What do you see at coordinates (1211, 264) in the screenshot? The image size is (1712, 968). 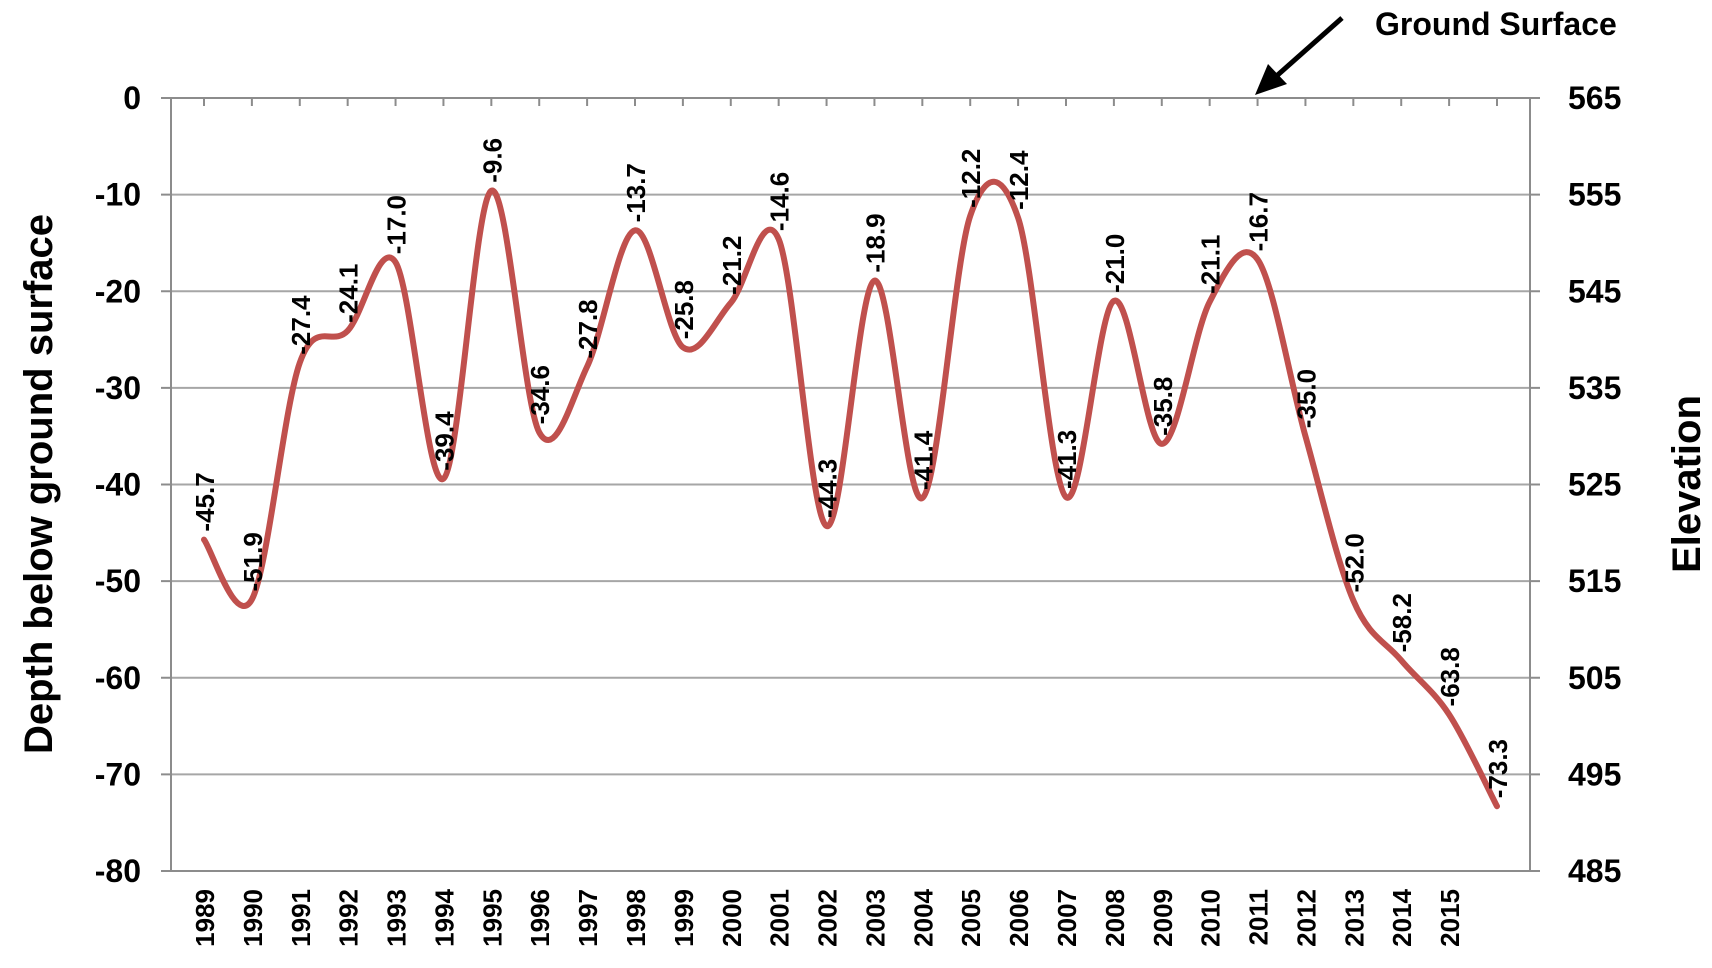 I see `data-label: -21.1` at bounding box center [1211, 264].